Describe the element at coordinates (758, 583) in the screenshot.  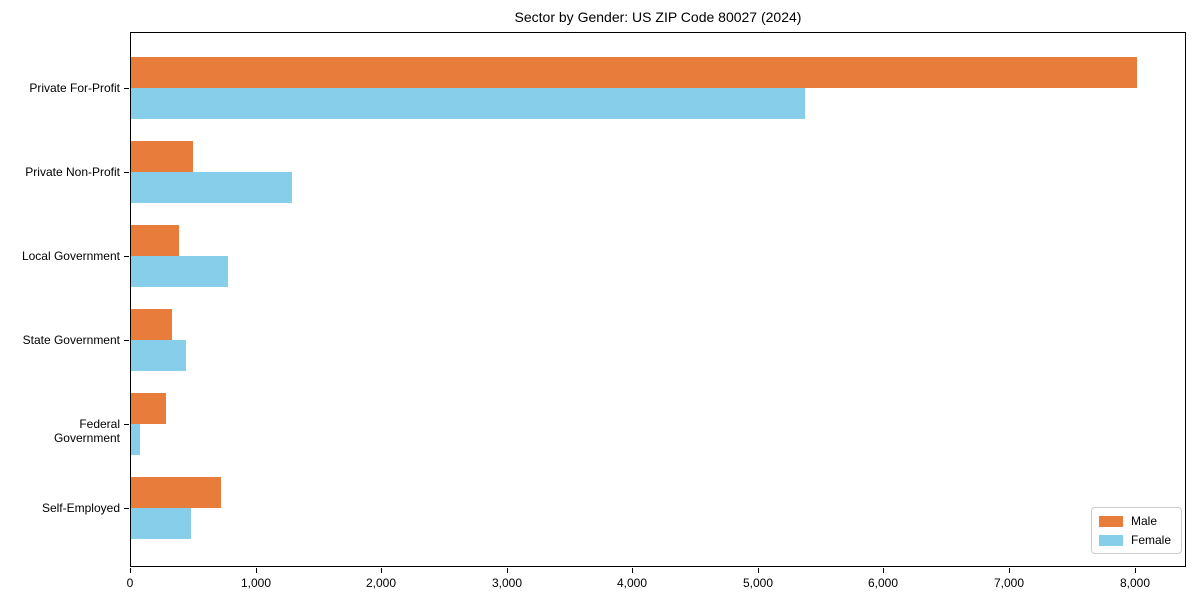
I see `x-axis-label: 5,000` at that location.